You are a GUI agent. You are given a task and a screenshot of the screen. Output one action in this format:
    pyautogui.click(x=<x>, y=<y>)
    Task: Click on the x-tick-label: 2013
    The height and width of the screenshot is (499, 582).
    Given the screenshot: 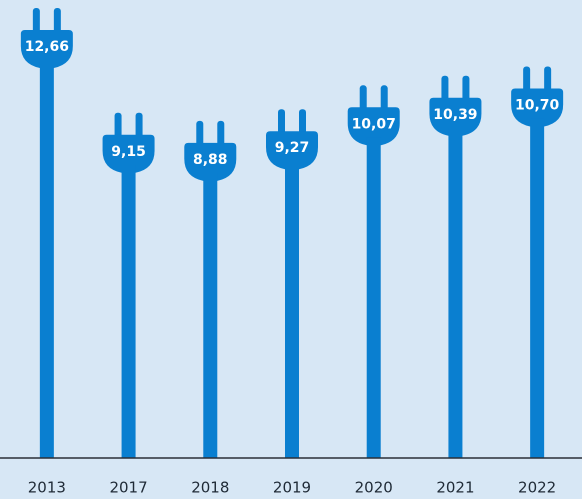 What is the action you would take?
    pyautogui.click(x=47, y=488)
    